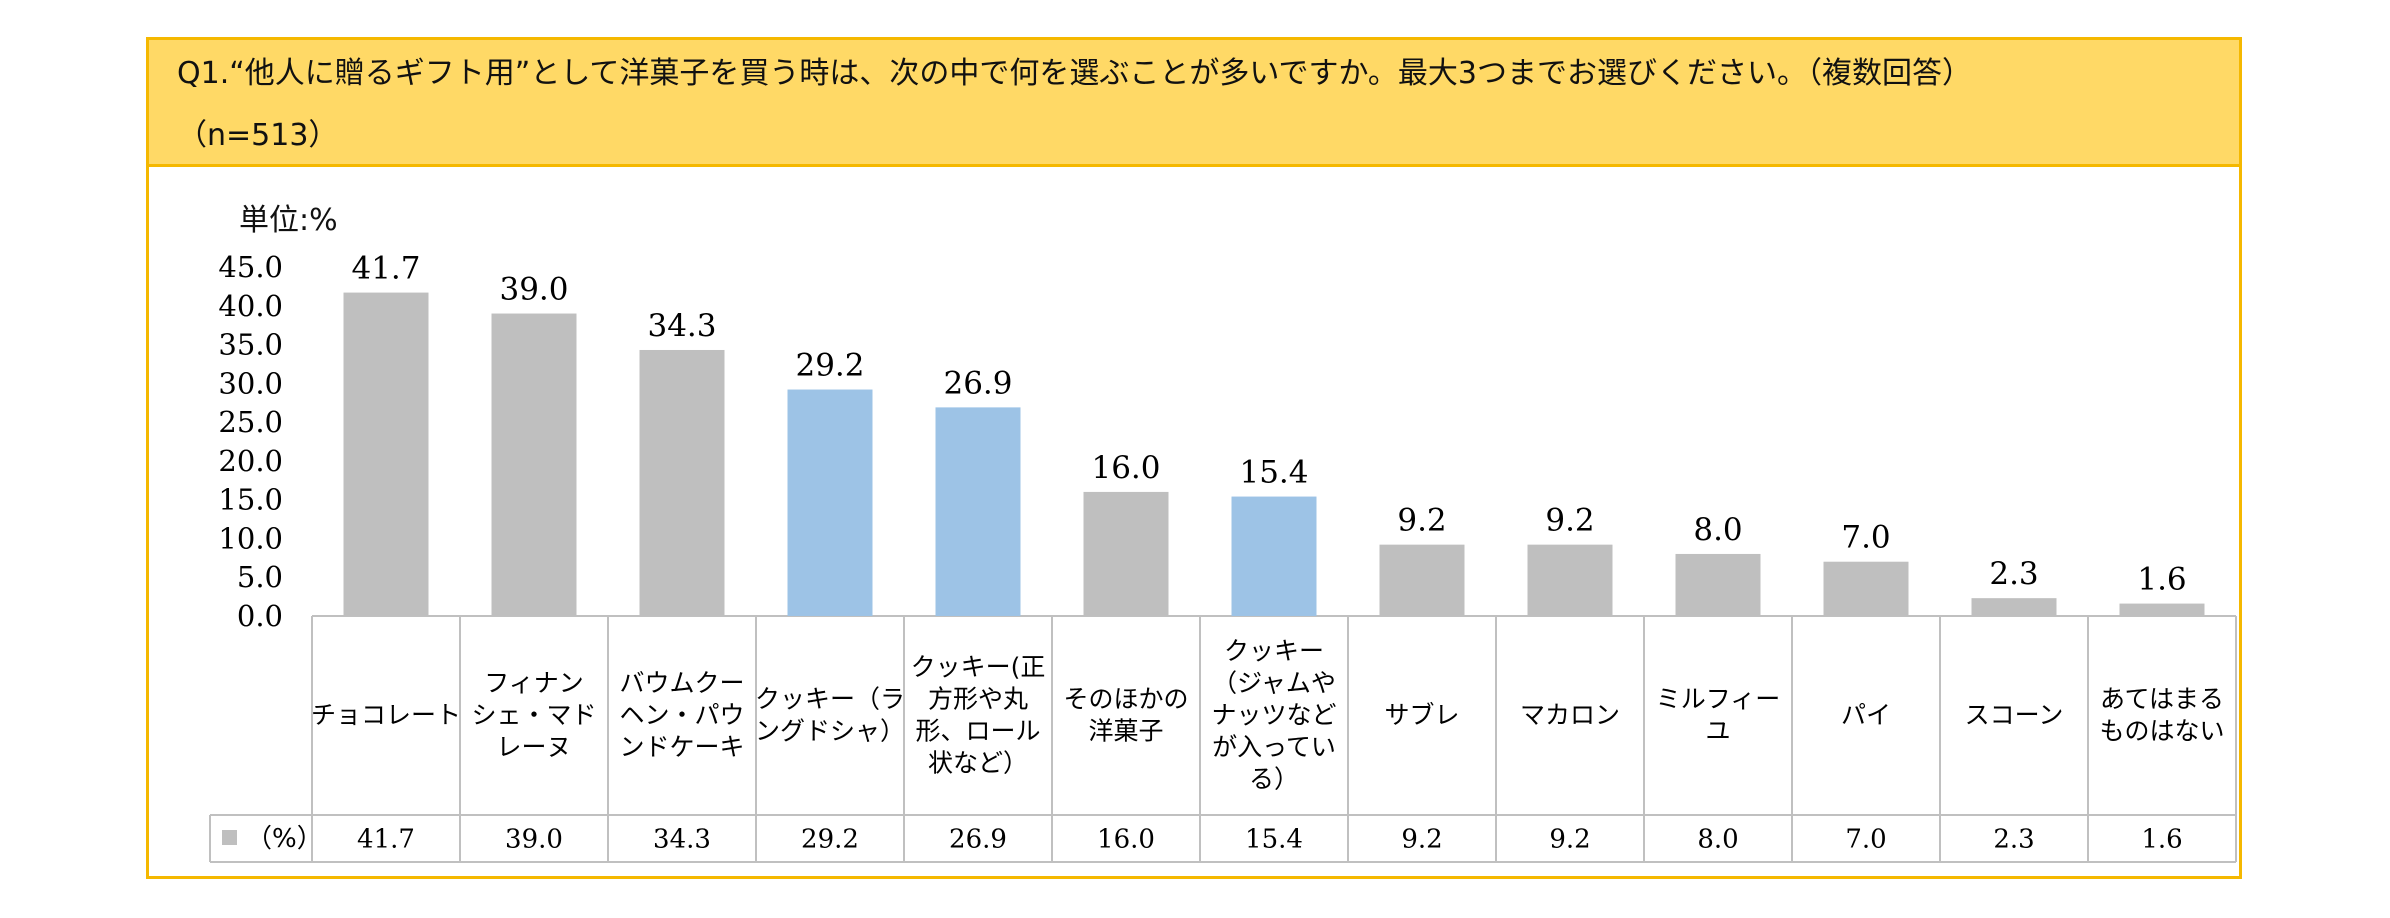  I want to click on y-tick-label: 5.0, so click(260, 577).